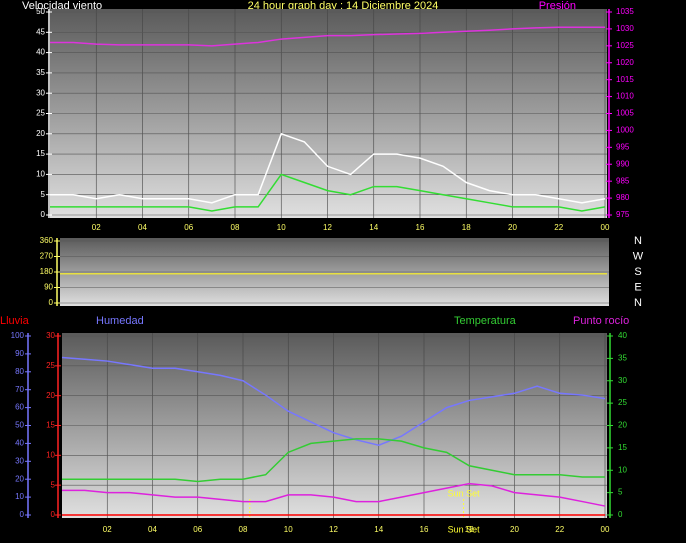 This screenshot has height=543, width=686. What do you see at coordinates (18, 335) in the screenshot?
I see `y3-tick-label: 100` at bounding box center [18, 335].